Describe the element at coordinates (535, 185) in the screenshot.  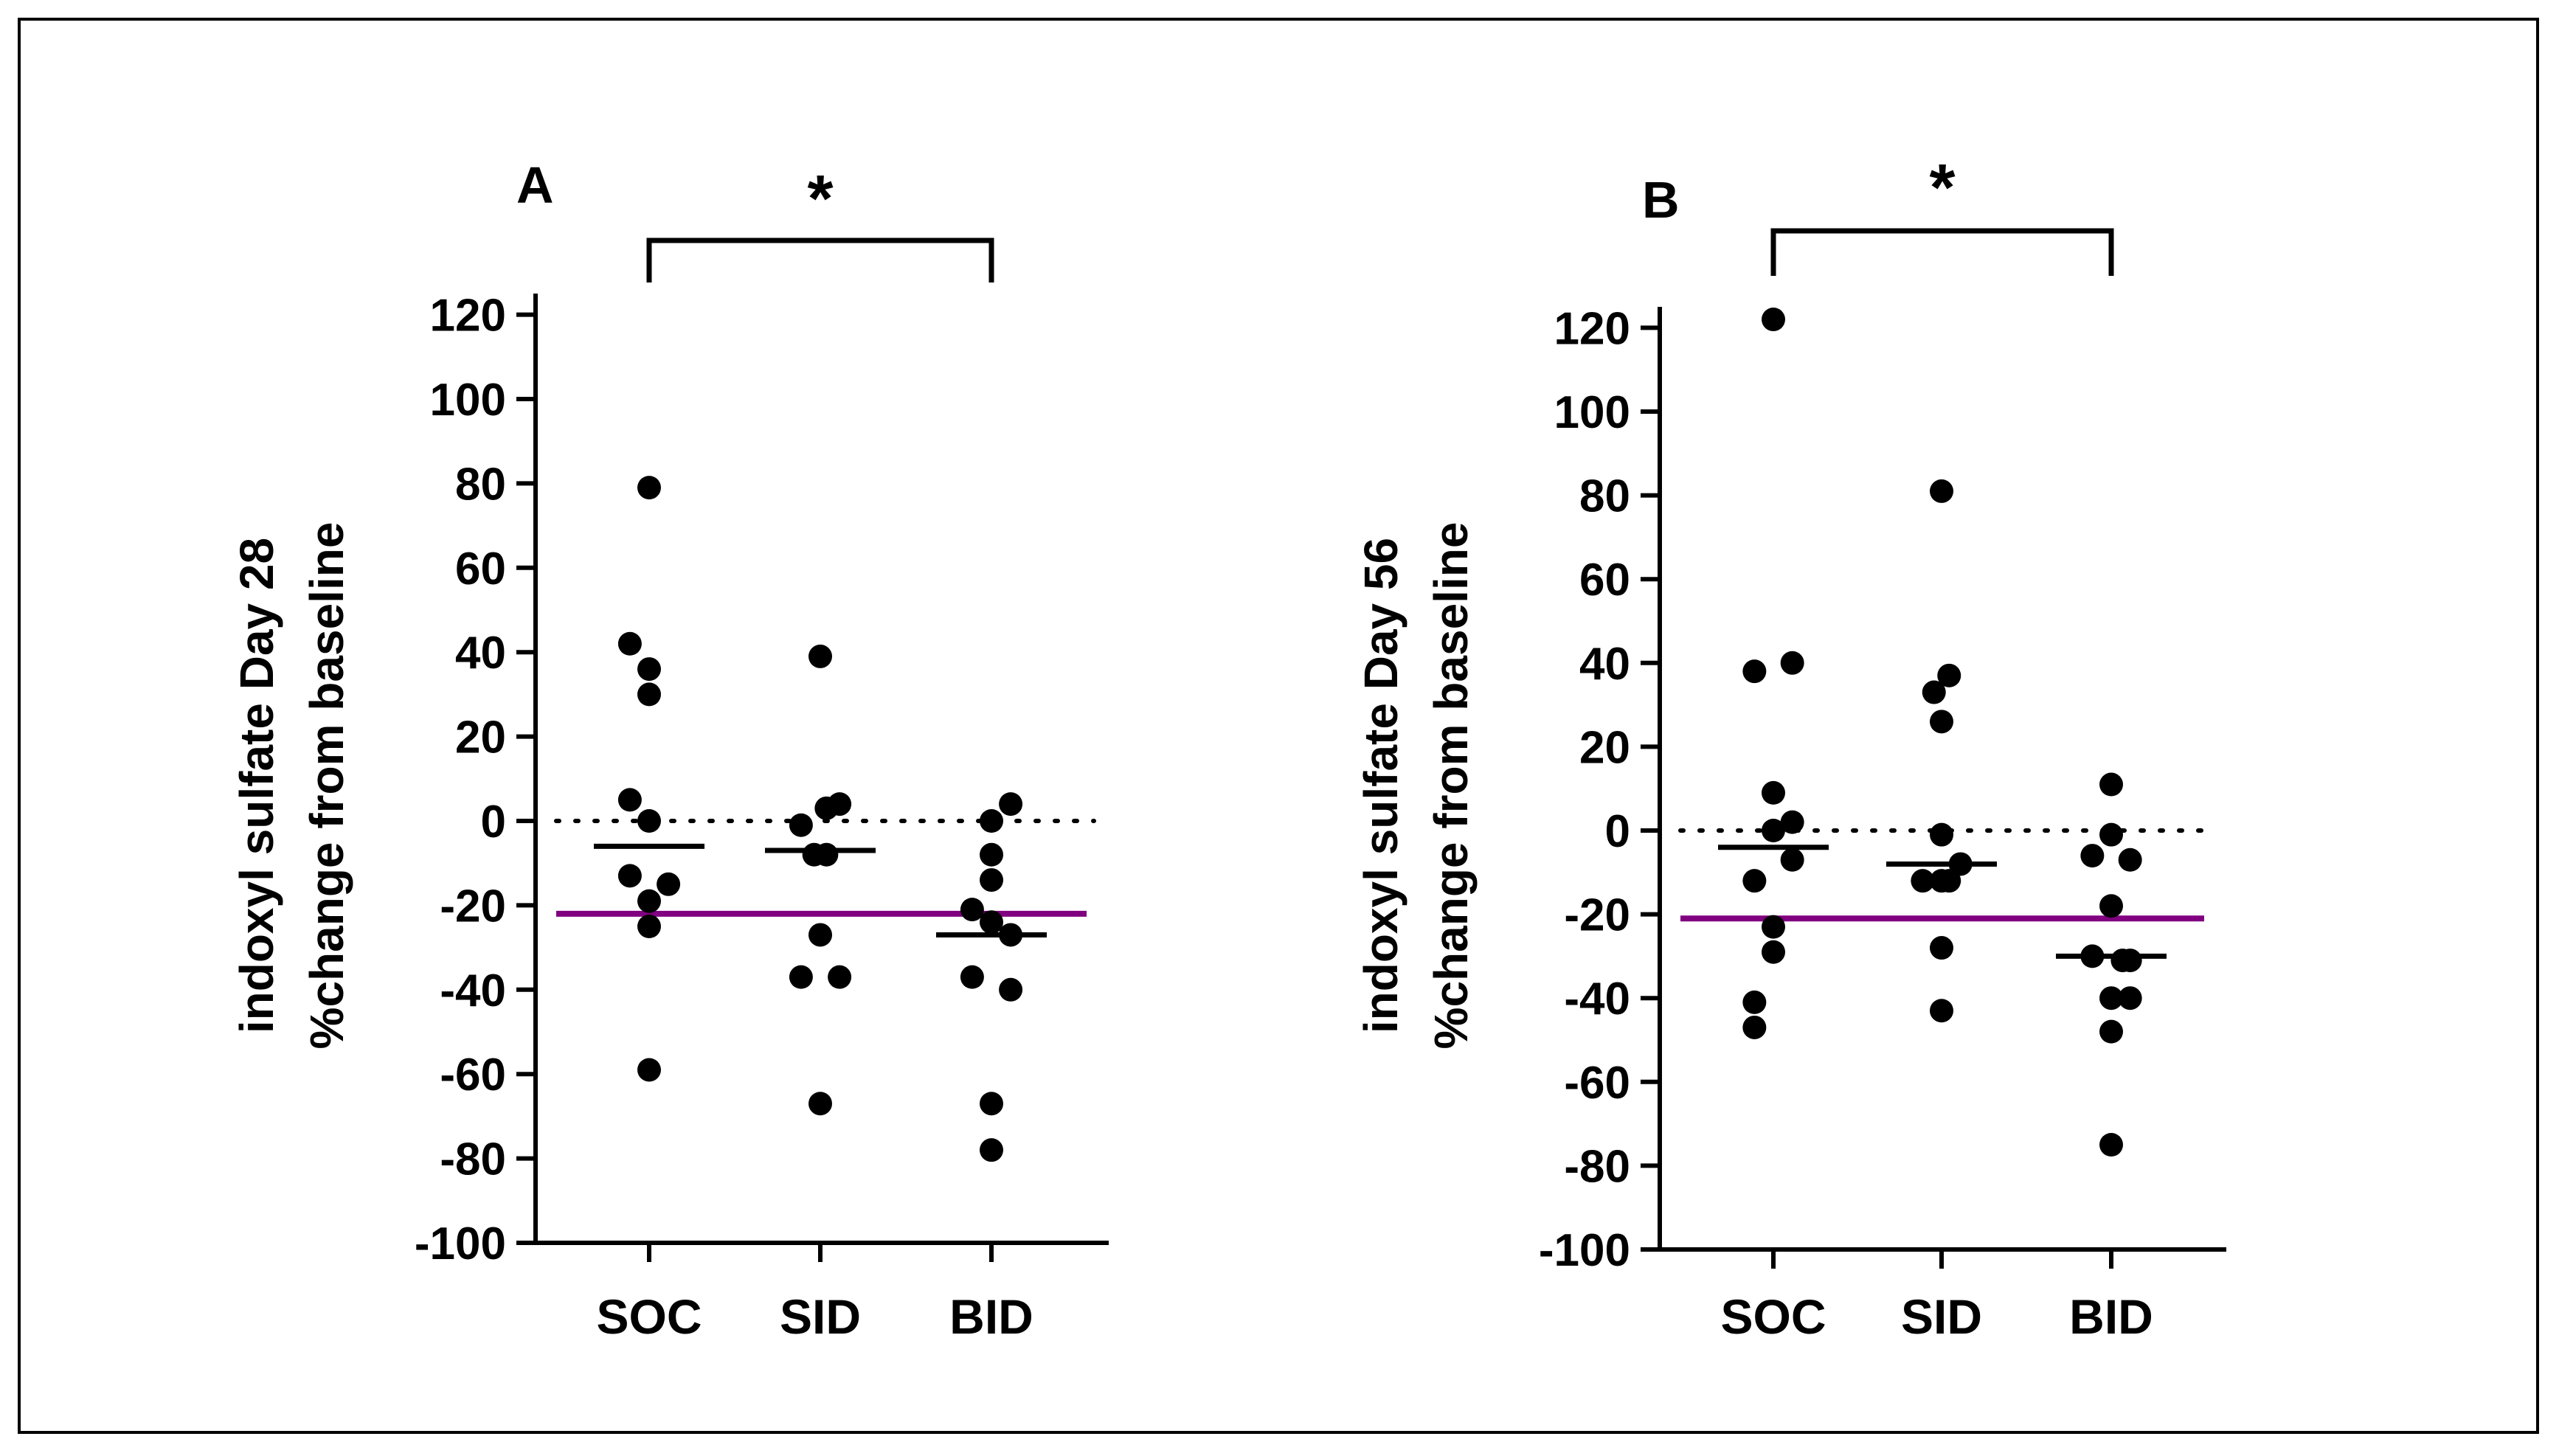
I see `panel-a-label: A` at that location.